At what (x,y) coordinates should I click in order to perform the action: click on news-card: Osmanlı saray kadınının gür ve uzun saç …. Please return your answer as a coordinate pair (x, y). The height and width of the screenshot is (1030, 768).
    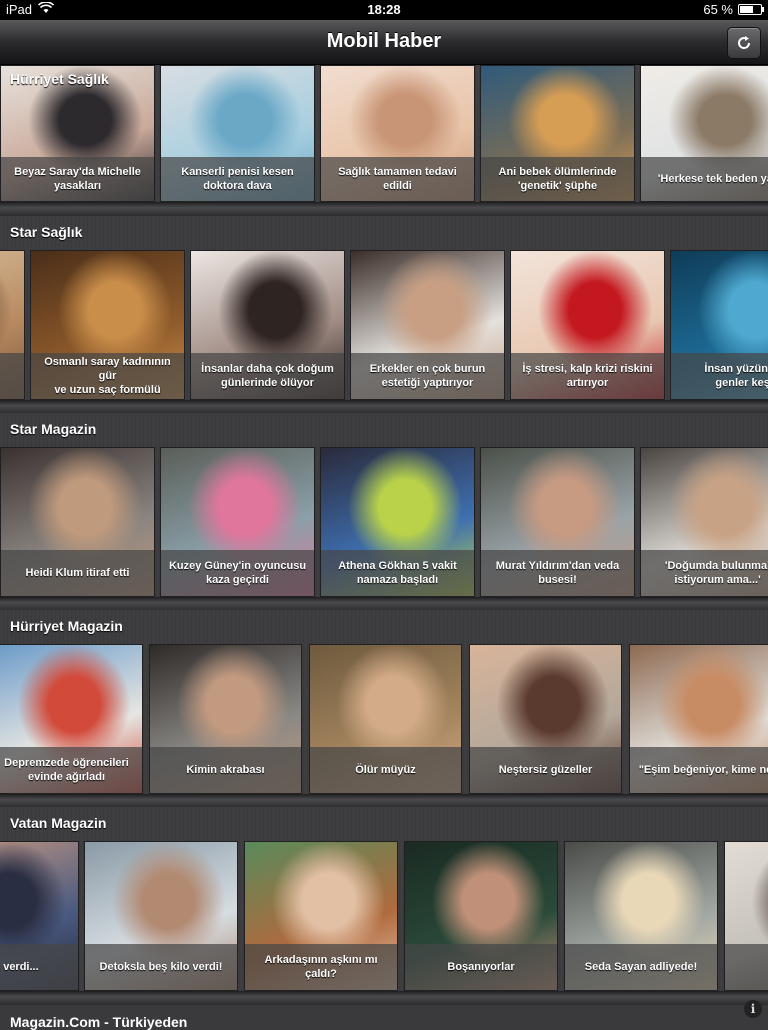
    Looking at the image, I should click on (107, 325).